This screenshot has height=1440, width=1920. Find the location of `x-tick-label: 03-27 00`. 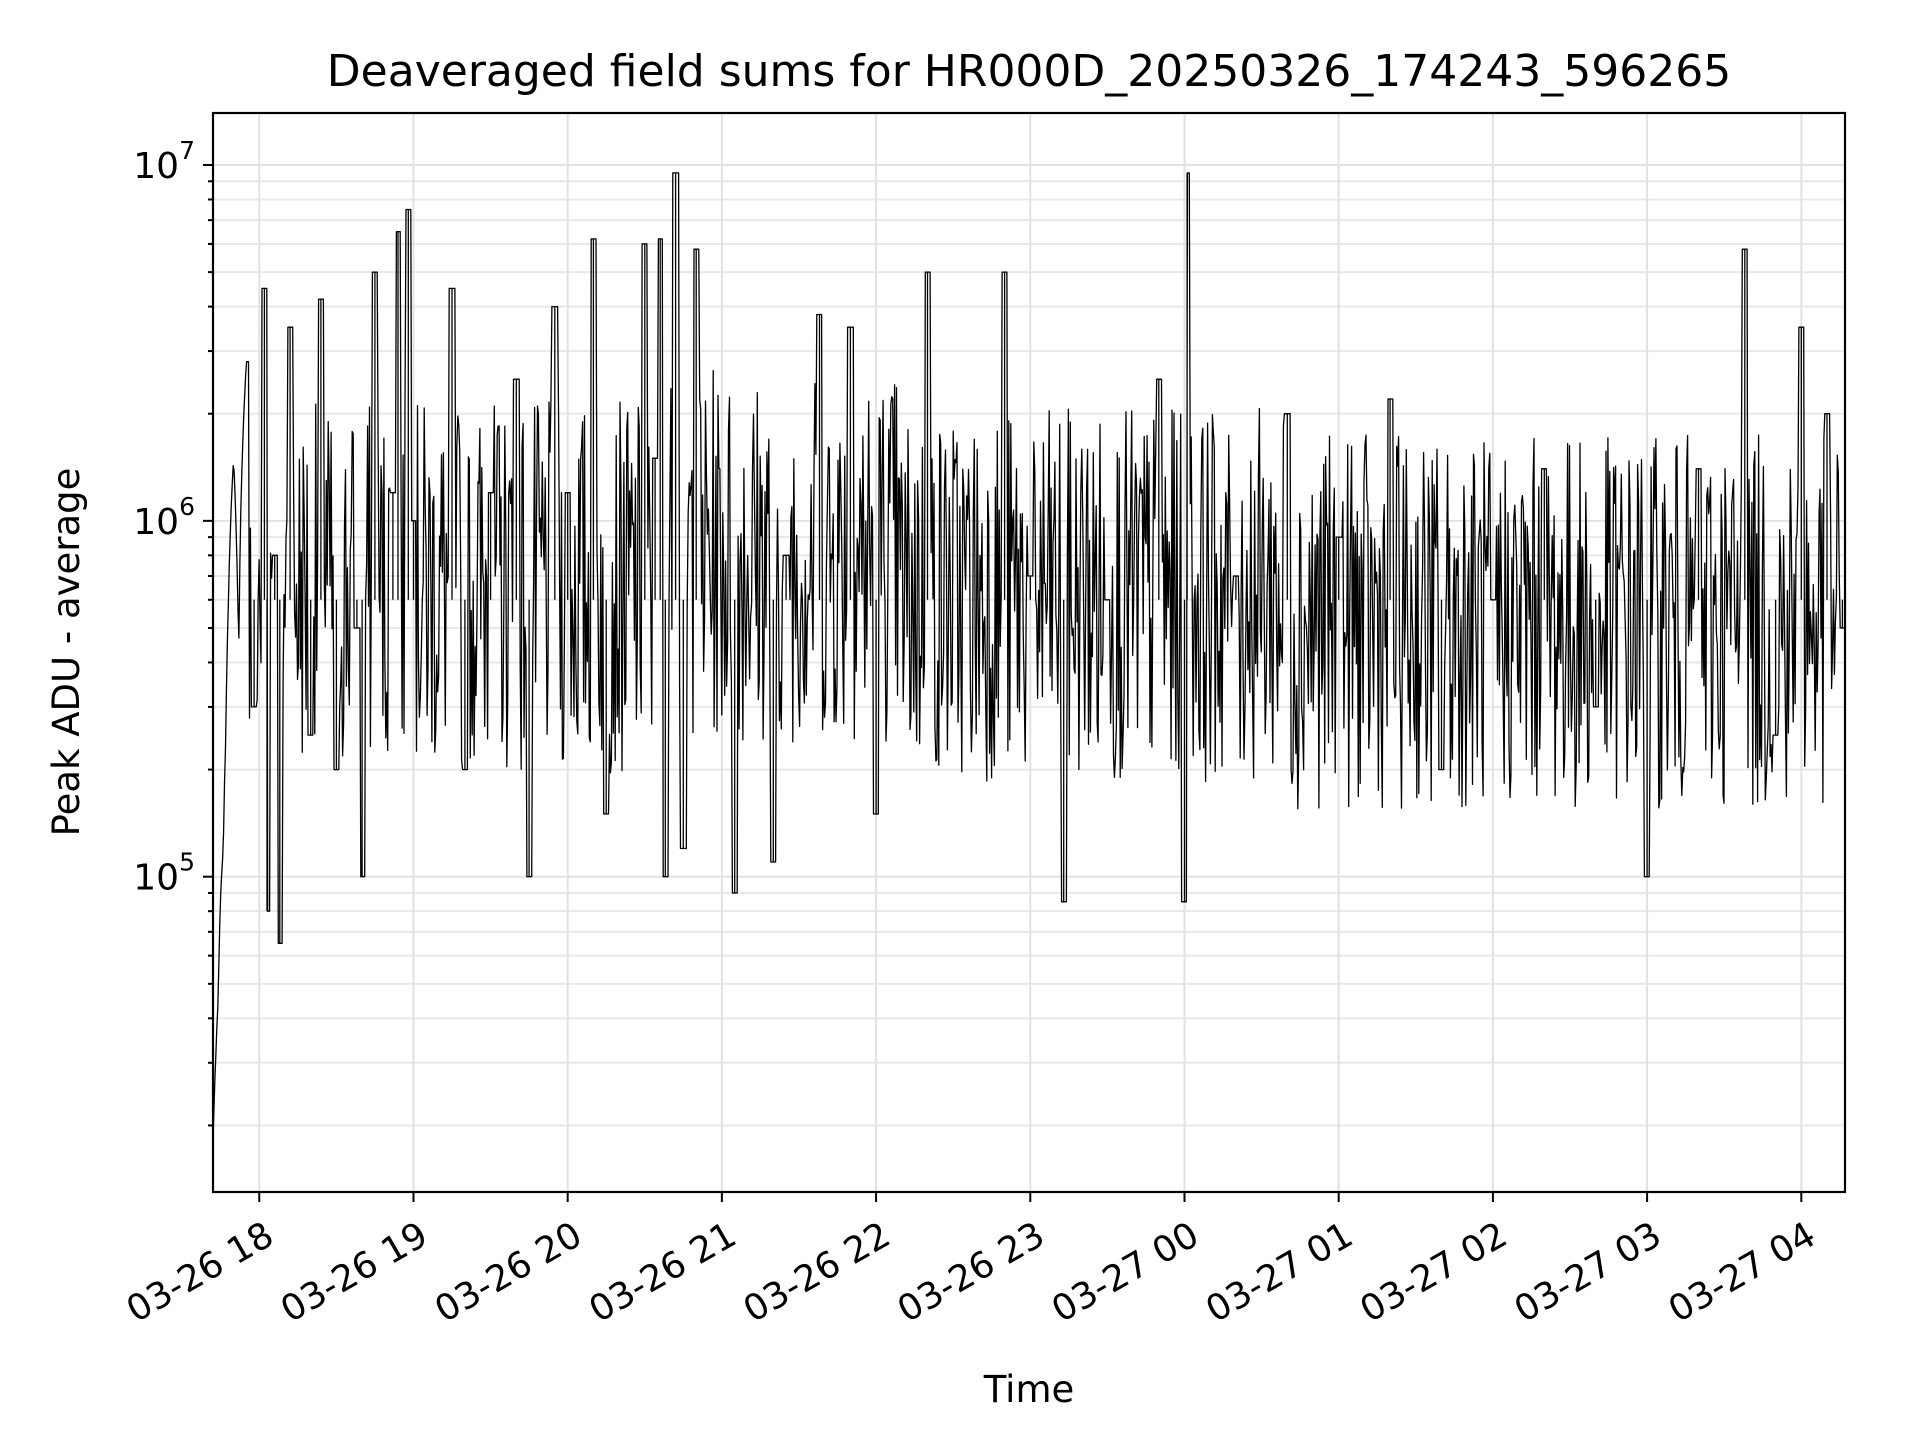

x-tick-label: 03-27 00 is located at coordinates (1125, 1272).